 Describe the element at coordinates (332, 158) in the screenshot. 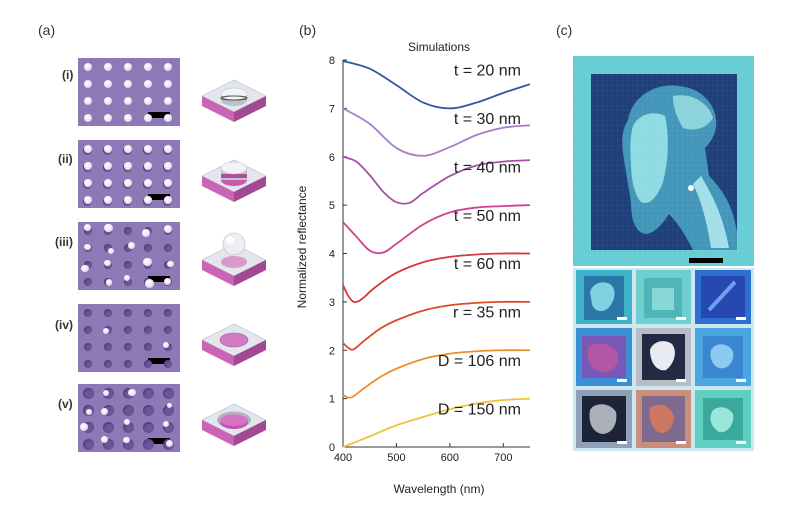

I see `y-tick-label: 6` at that location.